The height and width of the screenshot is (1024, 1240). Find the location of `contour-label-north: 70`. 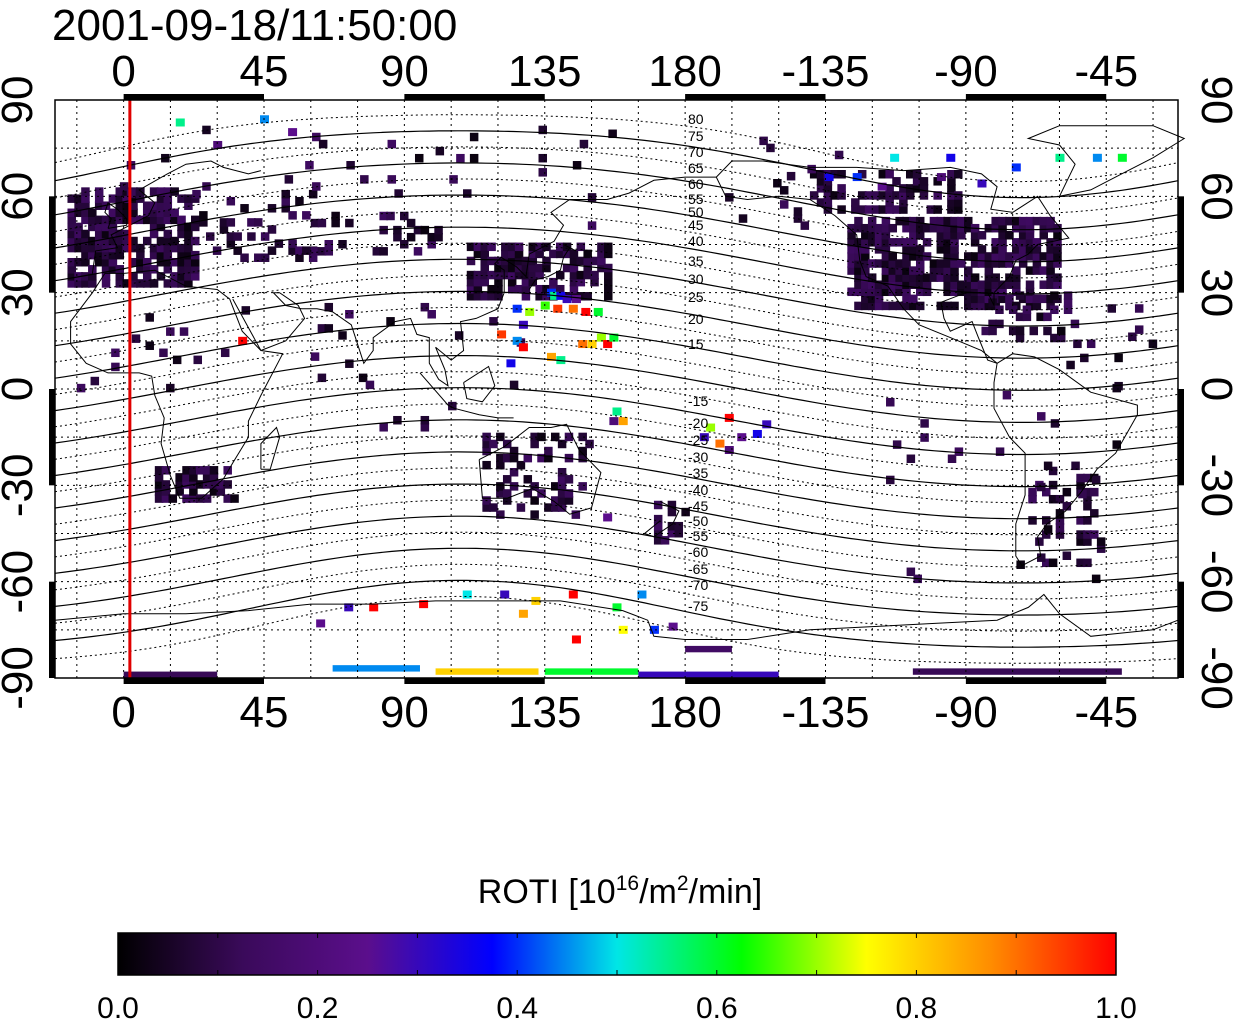

contour-label-north: 70 is located at coordinates (696, 152).